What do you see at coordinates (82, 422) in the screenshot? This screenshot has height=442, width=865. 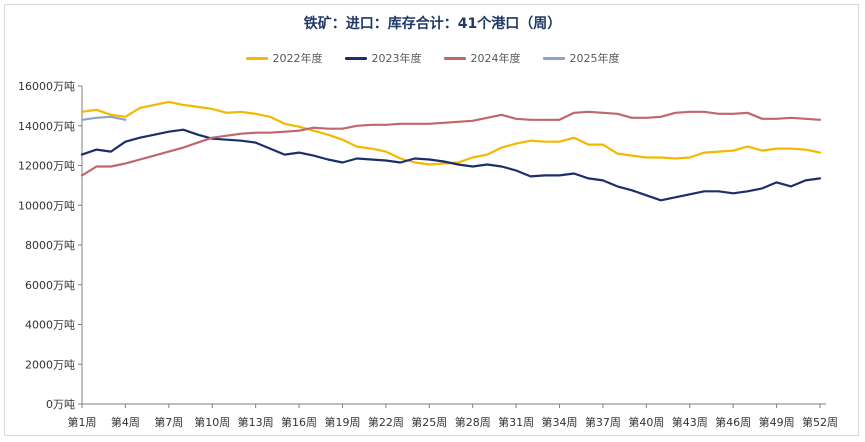 I see `x-tick-label: 第1周` at bounding box center [82, 422].